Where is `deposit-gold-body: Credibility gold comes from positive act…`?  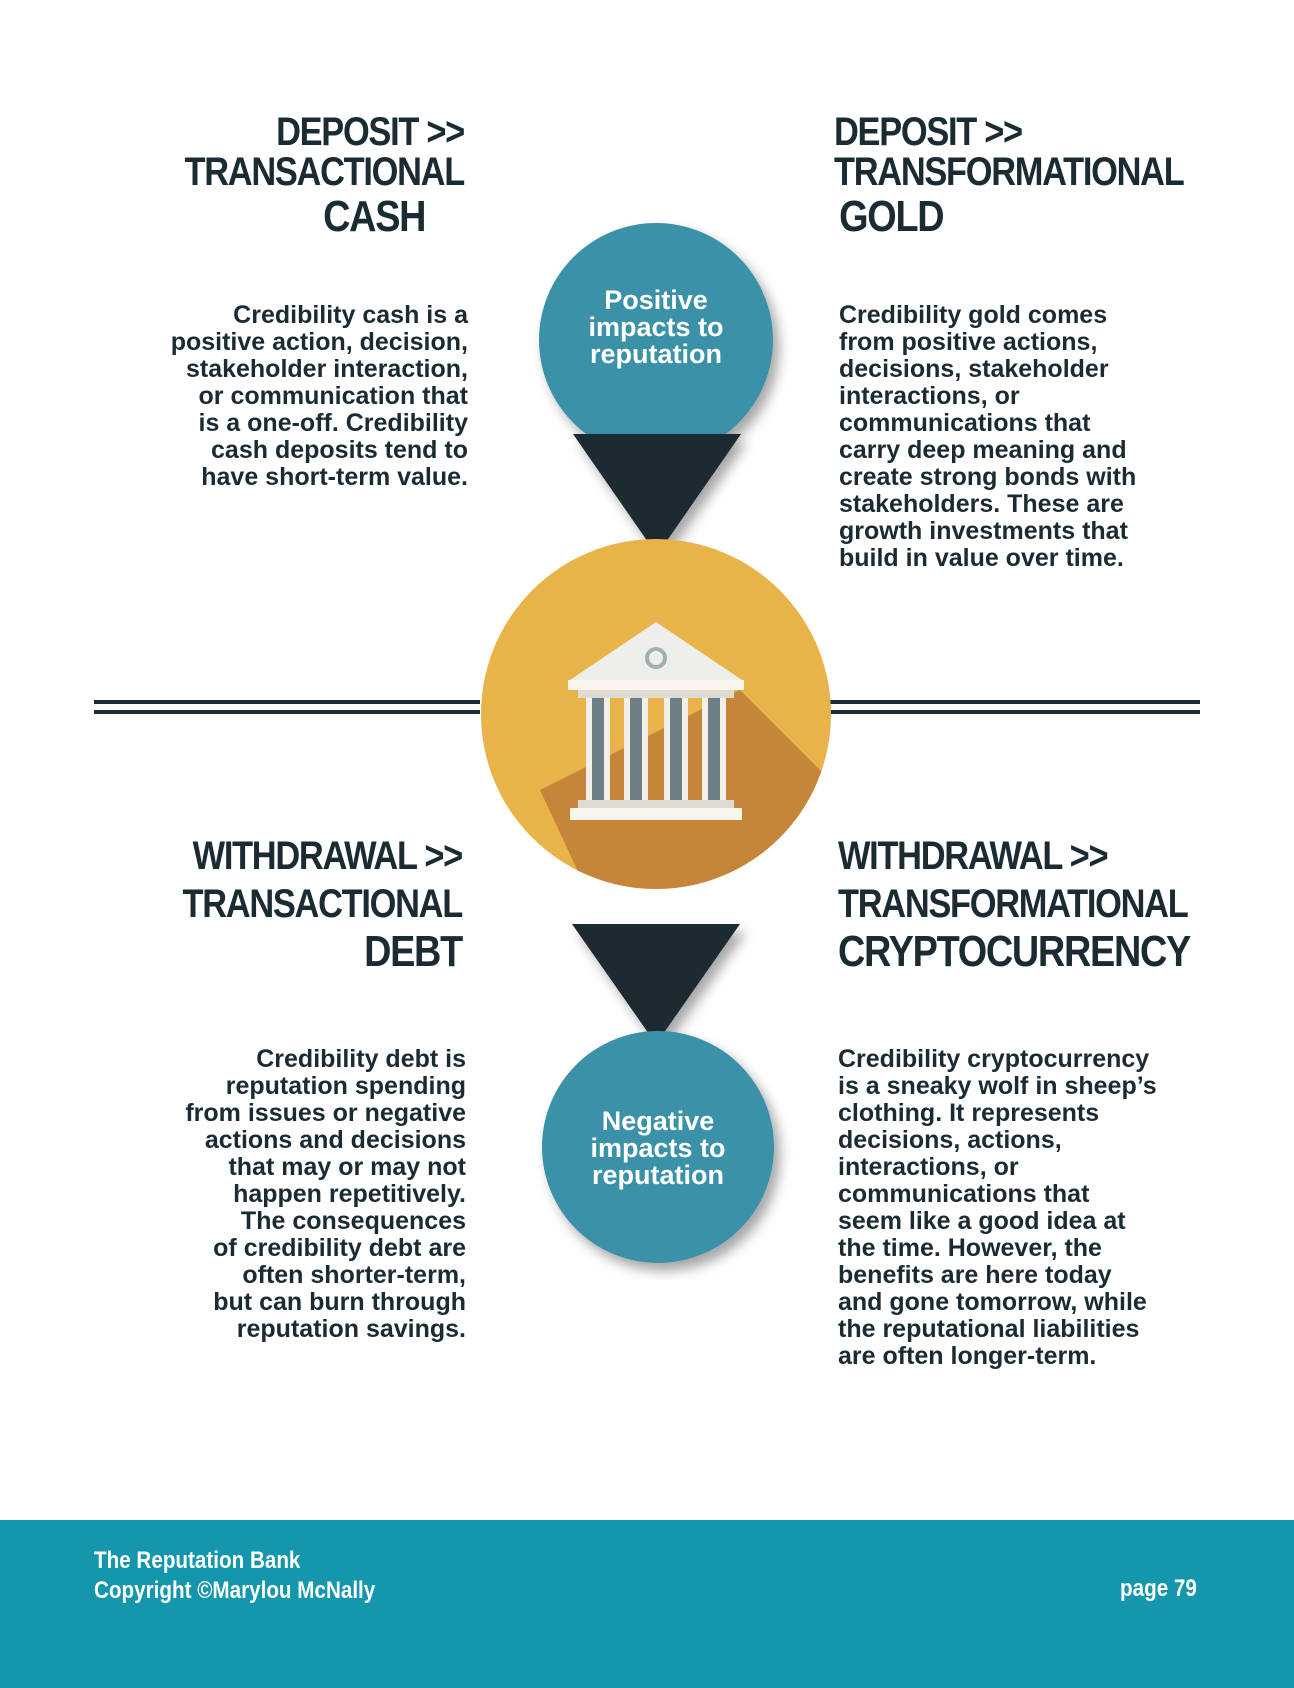 deposit-gold-body: Credibility gold comes from positive act… is located at coordinates (1039, 437).